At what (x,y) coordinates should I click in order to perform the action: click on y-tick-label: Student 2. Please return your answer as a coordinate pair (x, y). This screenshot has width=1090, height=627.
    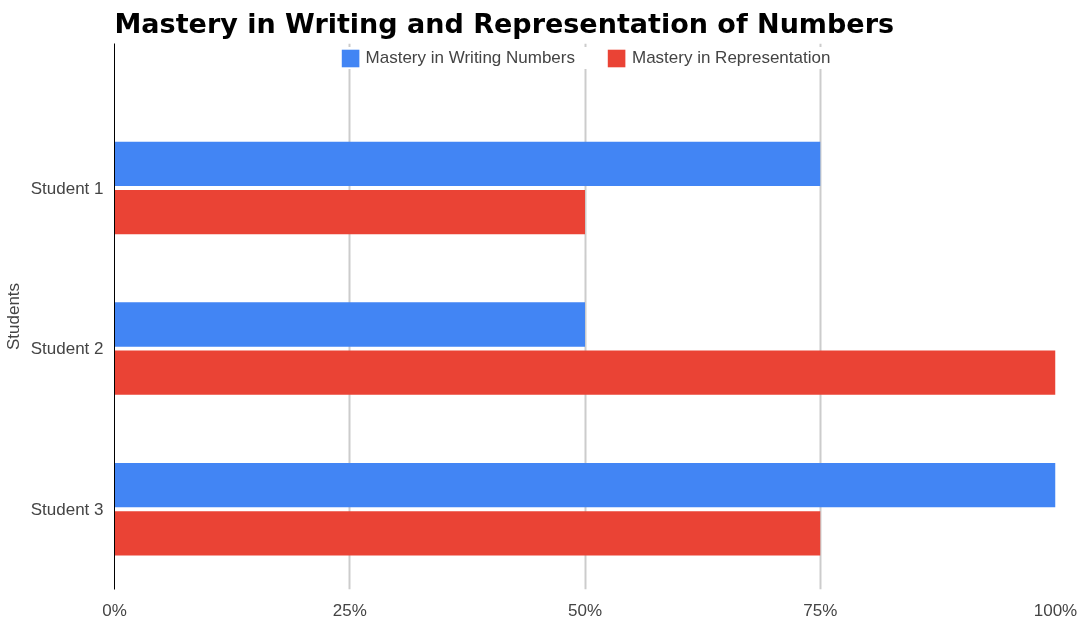
    Looking at the image, I should click on (67, 349).